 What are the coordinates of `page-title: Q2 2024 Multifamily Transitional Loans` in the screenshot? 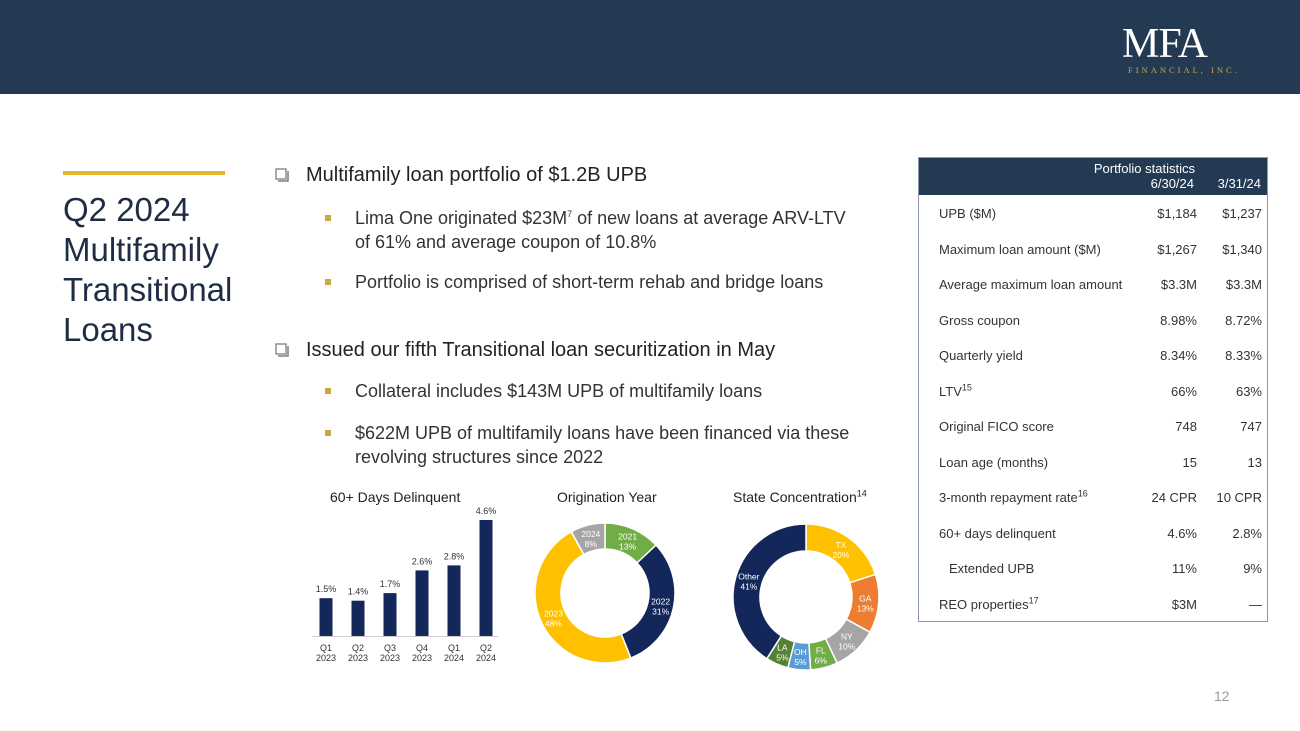 It's located at (163, 270).